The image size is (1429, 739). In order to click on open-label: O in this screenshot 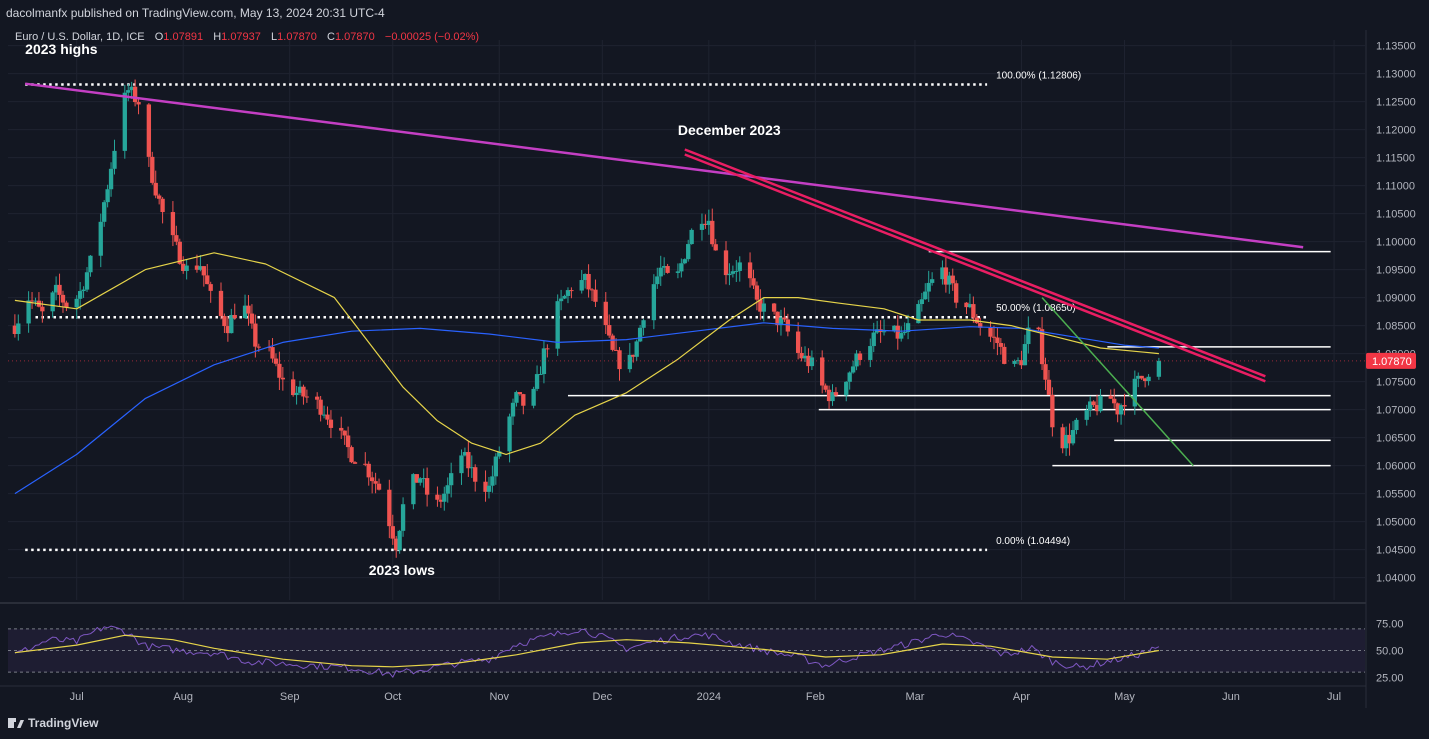, I will do `click(159, 37)`.